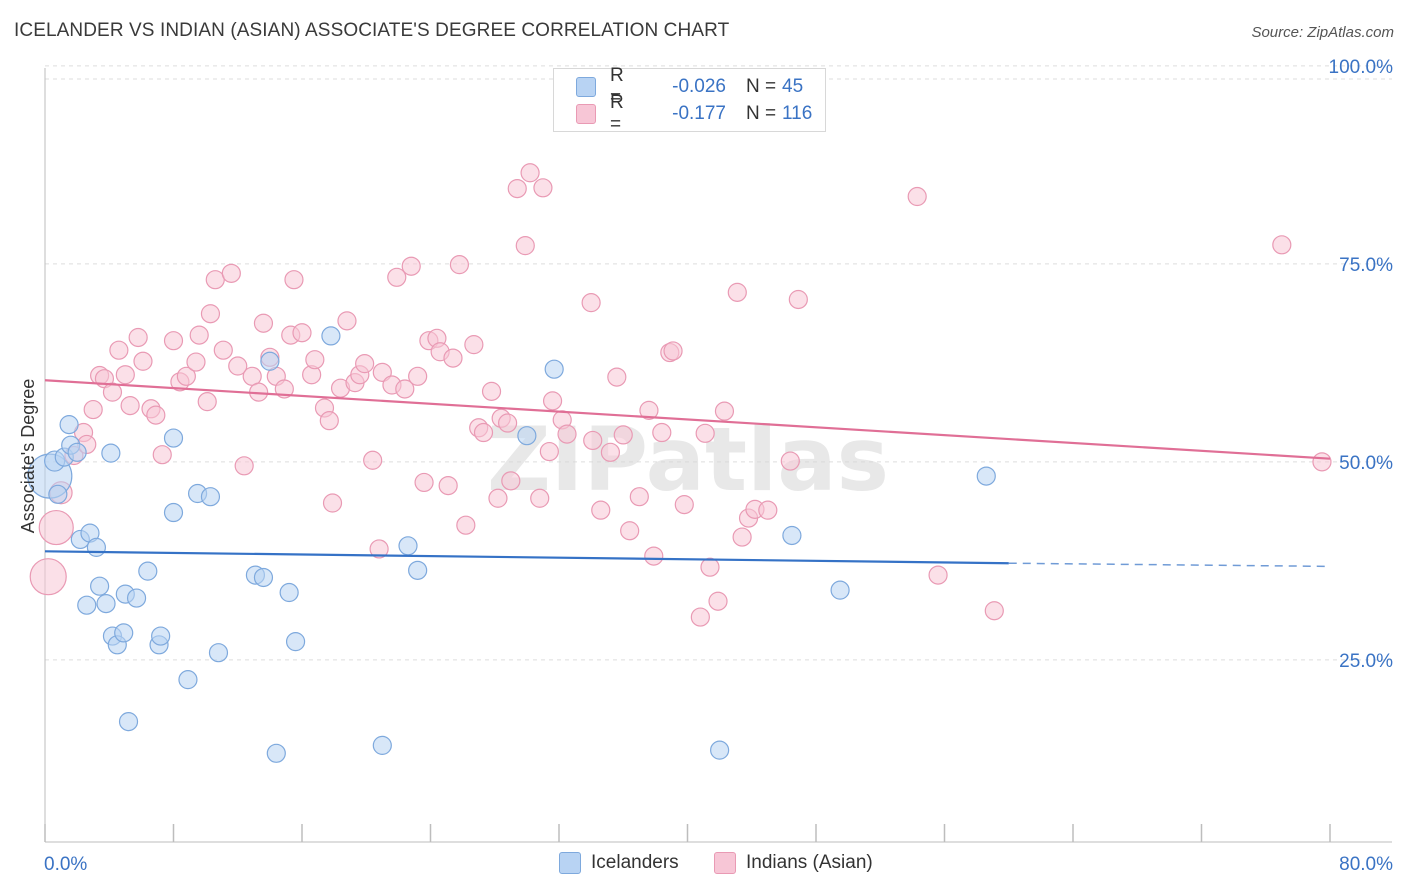 This screenshot has width=1406, height=892. What do you see at coordinates (1322, 32) in the screenshot?
I see `source-label: Source: ZipAtlas.com` at bounding box center [1322, 32].